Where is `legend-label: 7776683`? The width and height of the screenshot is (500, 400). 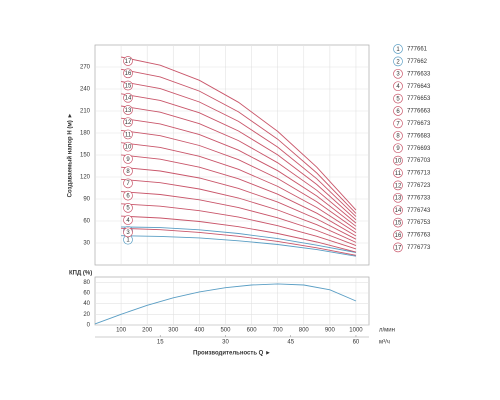
legend-label: 7776683 is located at coordinates (419, 136).